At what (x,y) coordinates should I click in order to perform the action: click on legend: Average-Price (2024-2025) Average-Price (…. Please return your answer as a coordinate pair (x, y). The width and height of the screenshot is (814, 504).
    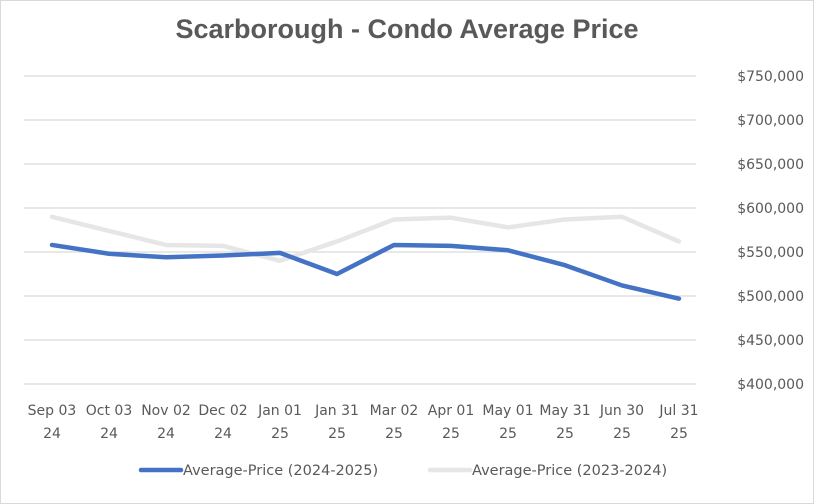
    Looking at the image, I should click on (402, 471).